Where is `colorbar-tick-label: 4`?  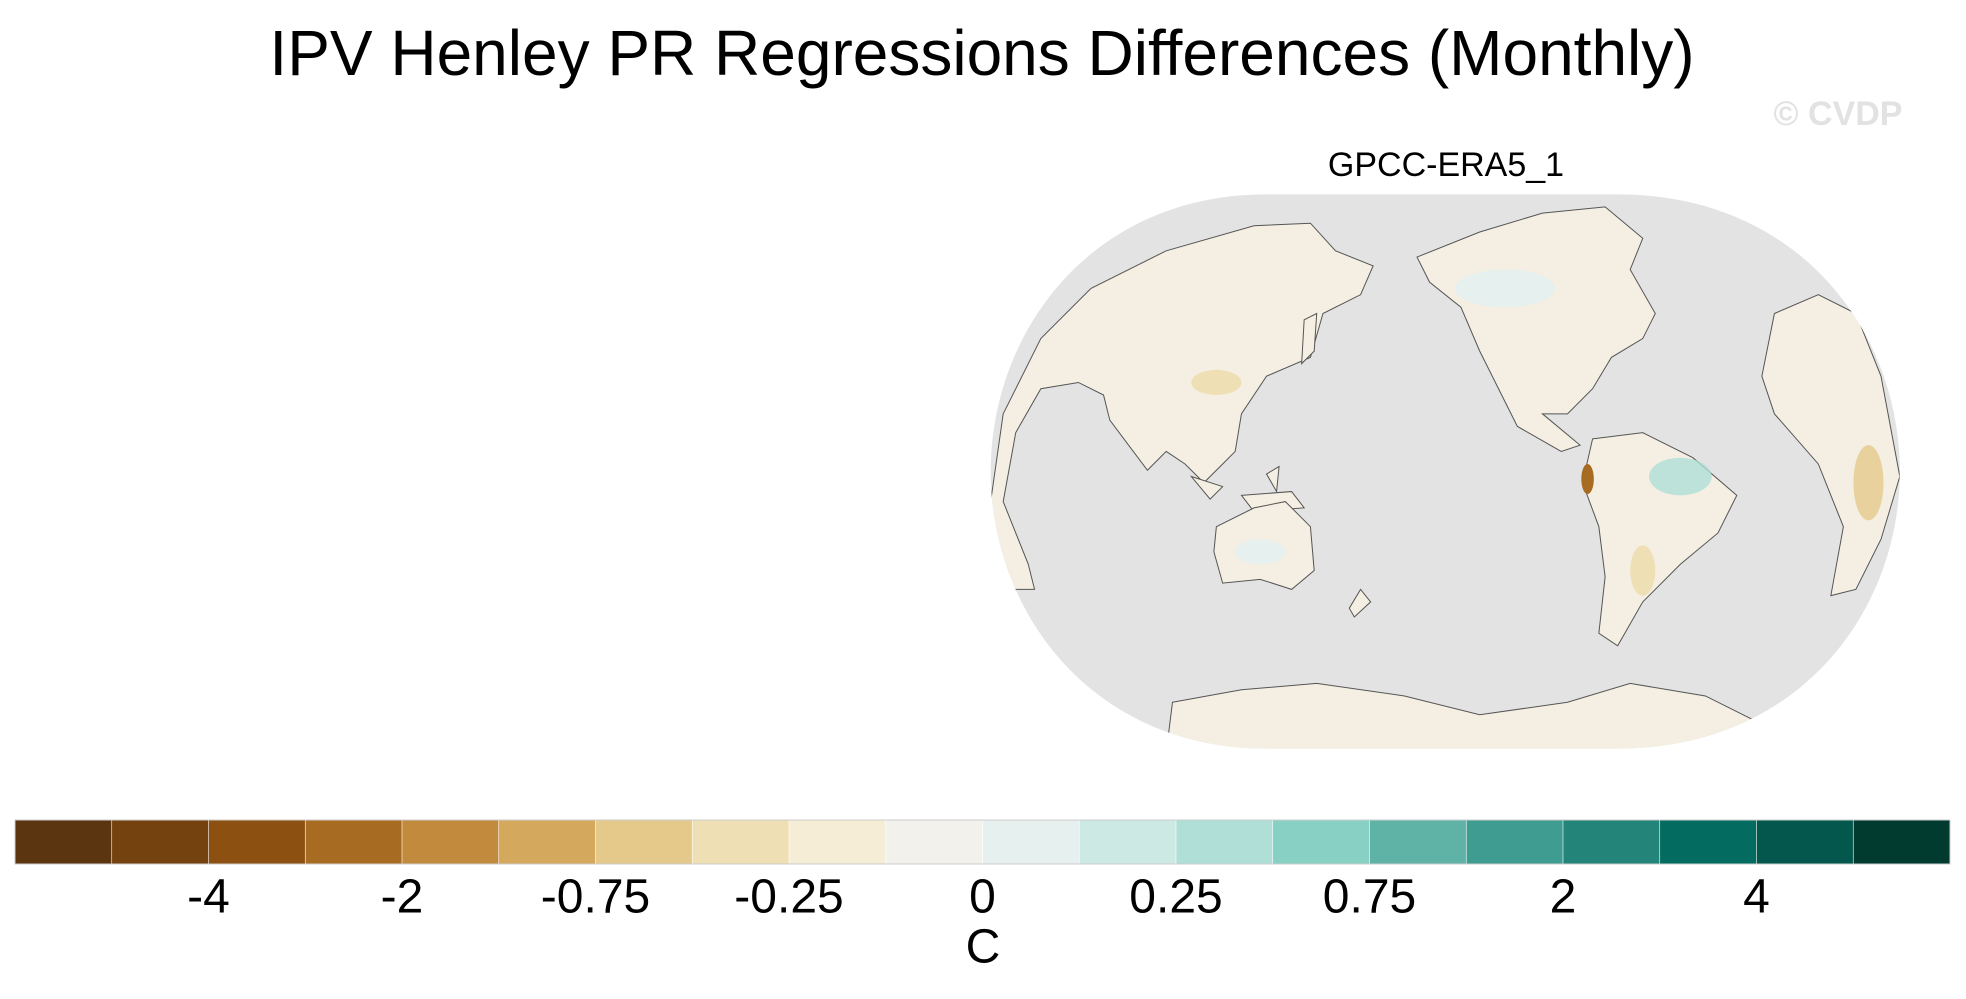
colorbar-tick-label: 4 is located at coordinates (1756, 897).